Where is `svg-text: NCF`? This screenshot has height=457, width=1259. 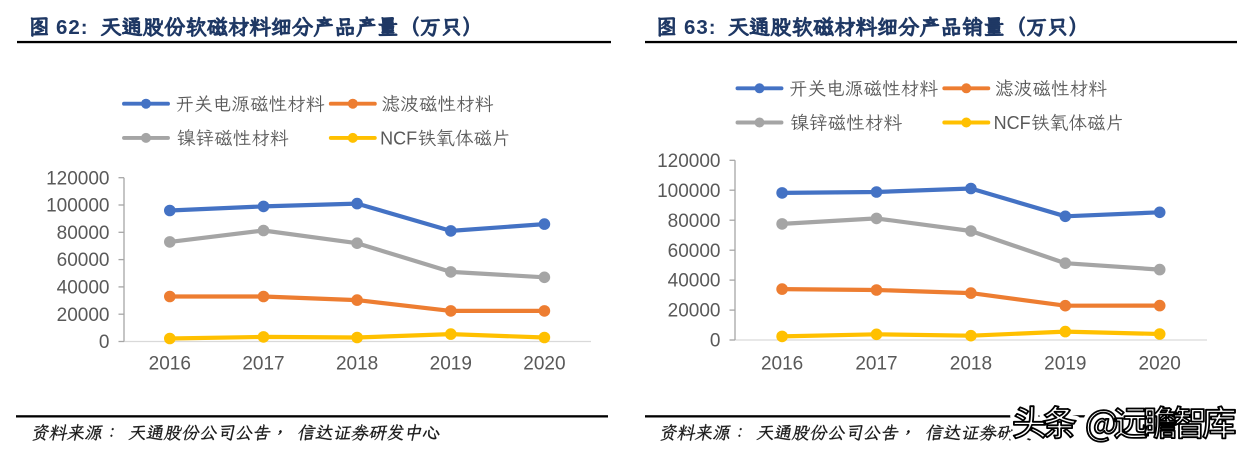 svg-text: NCF is located at coordinates (398, 139).